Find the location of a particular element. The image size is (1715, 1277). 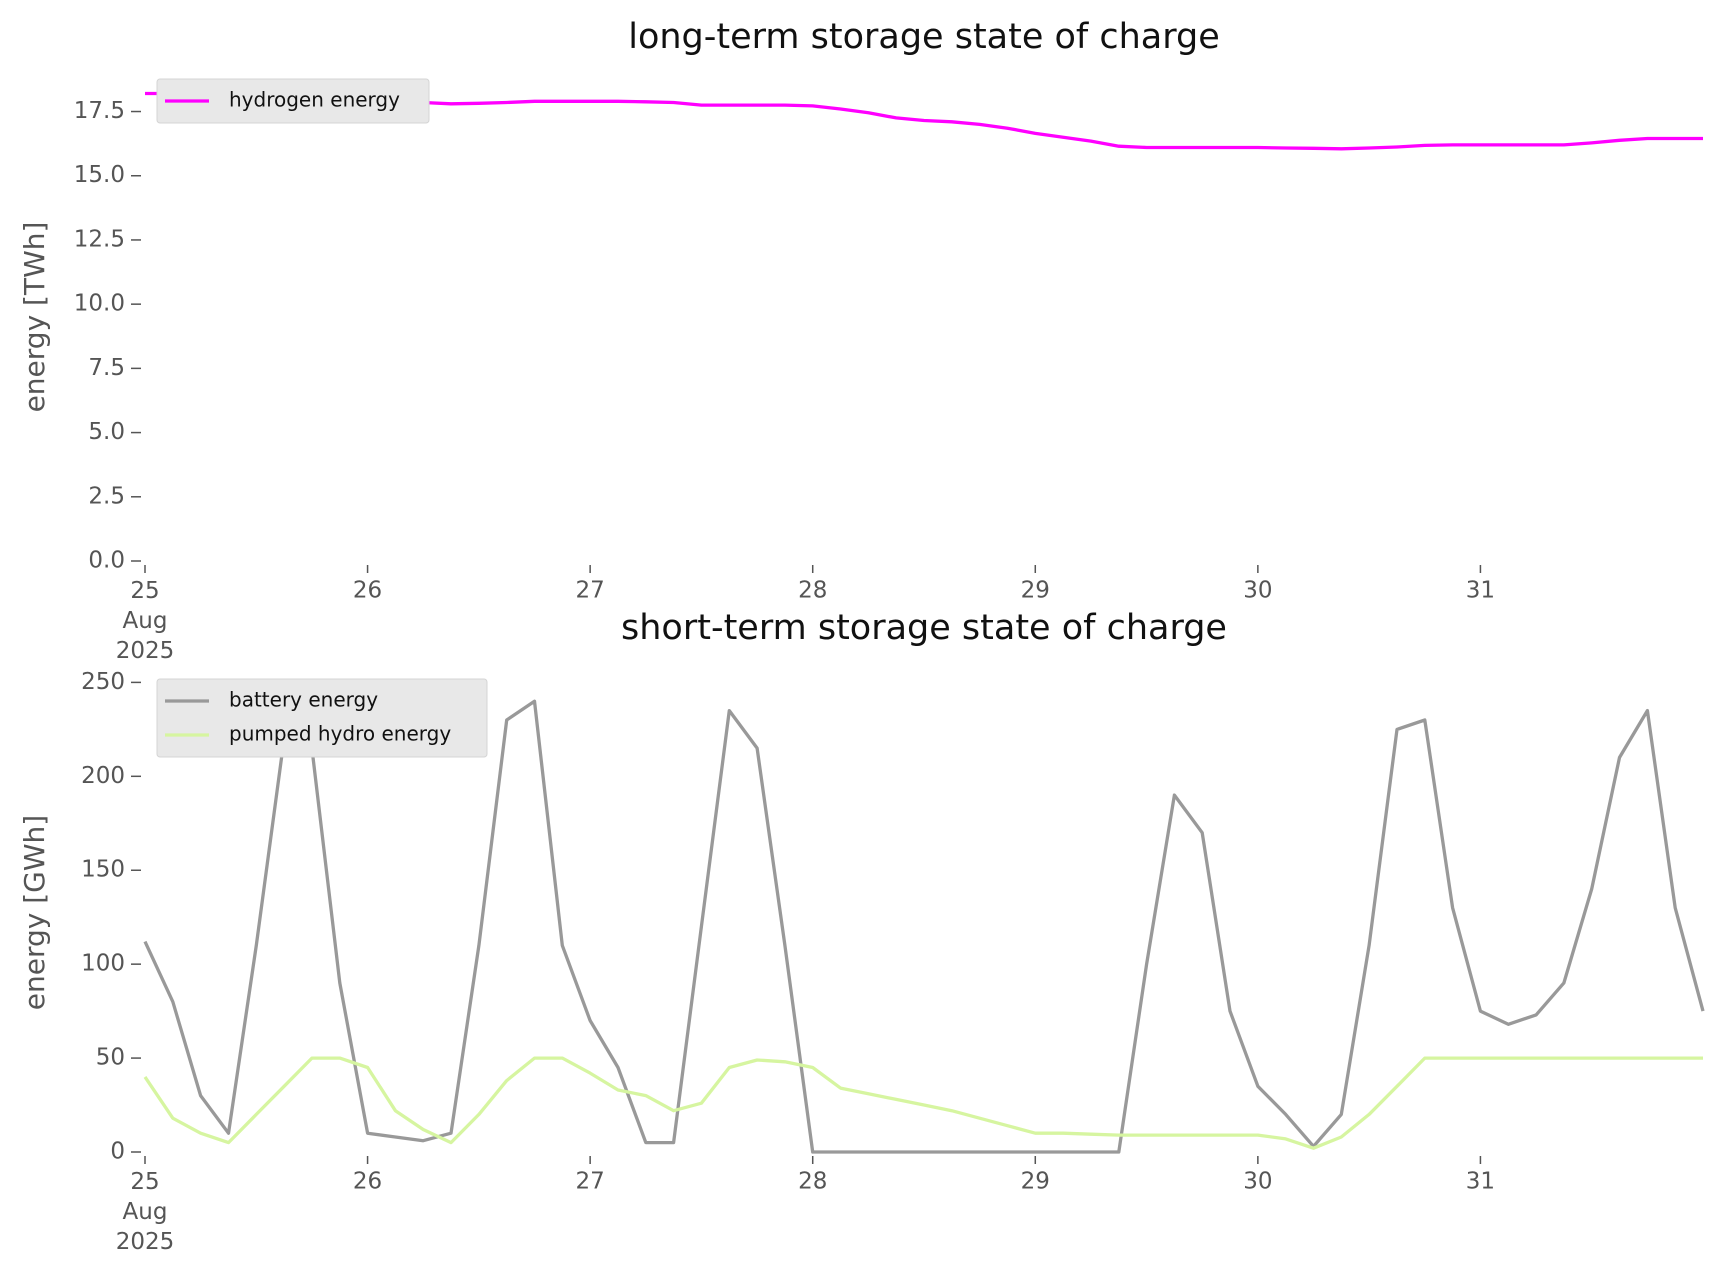

y-tick-label: 50 is located at coordinates (110, 1058).